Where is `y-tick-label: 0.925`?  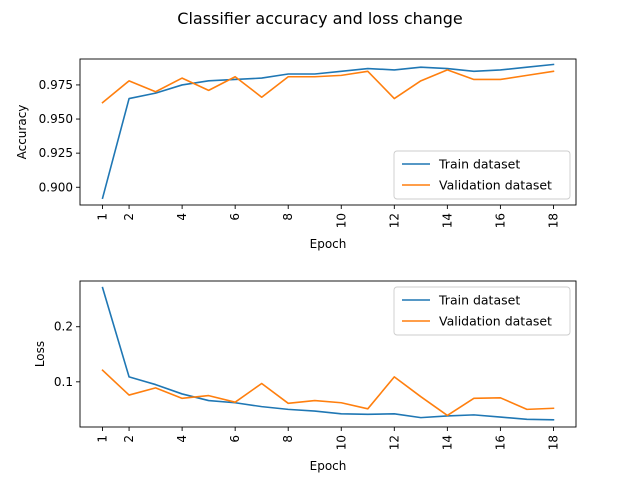 y-tick-label: 0.925 is located at coordinates (56, 153).